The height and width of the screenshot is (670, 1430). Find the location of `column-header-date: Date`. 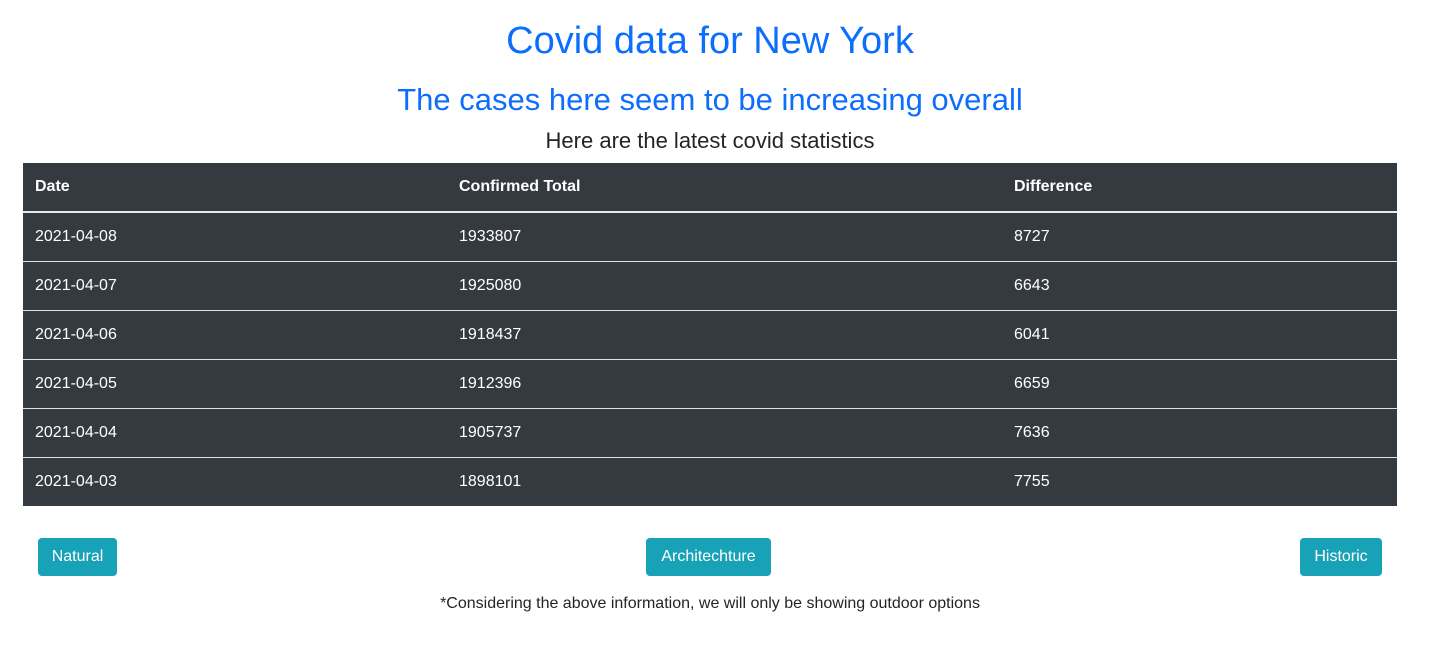

column-header-date: Date is located at coordinates (235, 188).